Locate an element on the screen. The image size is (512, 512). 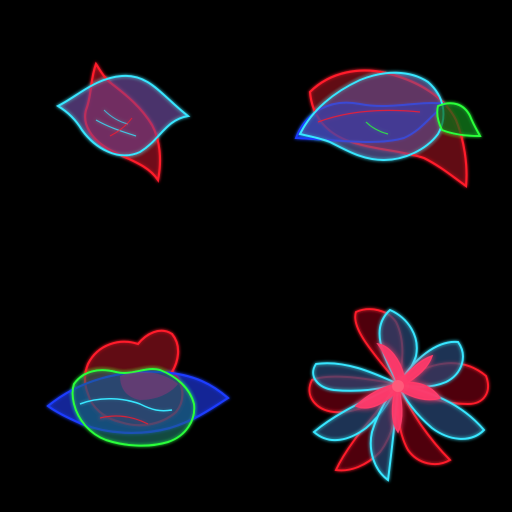
star-ray-left is located at coordinates (376, 396).